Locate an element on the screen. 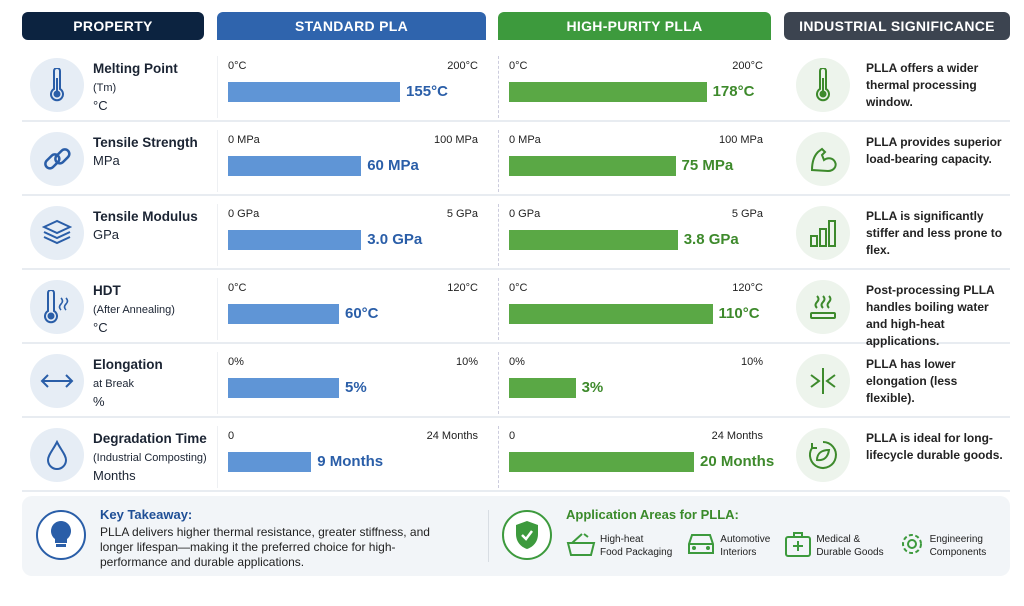 This screenshot has width=1024, height=606. axis-max-label: 120°C is located at coordinates (462, 288).